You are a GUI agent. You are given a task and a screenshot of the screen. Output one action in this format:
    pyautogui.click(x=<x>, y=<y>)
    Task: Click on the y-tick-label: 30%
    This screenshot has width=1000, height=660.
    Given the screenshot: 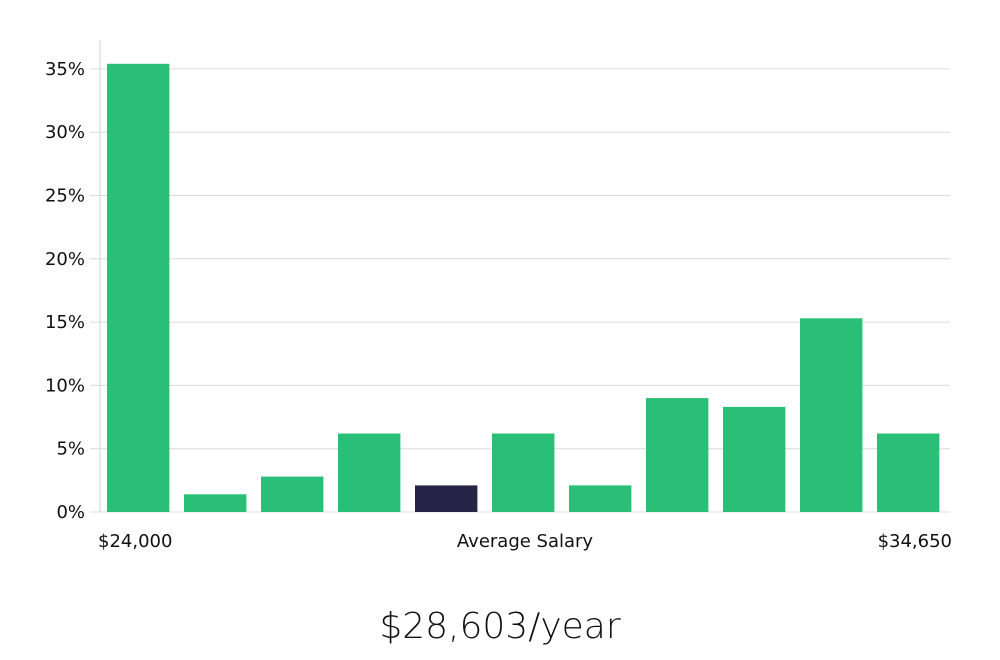 What is the action you would take?
    pyautogui.click(x=65, y=132)
    